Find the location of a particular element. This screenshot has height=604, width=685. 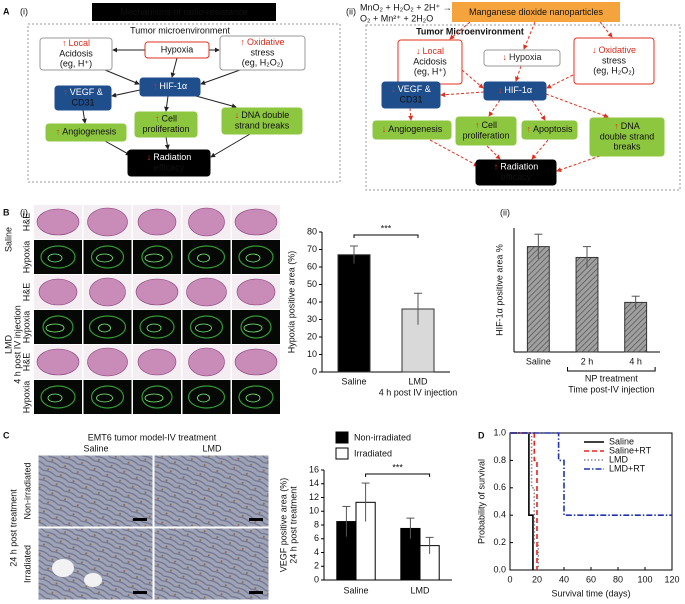

x-tick-label: 40 is located at coordinates (564, 579).